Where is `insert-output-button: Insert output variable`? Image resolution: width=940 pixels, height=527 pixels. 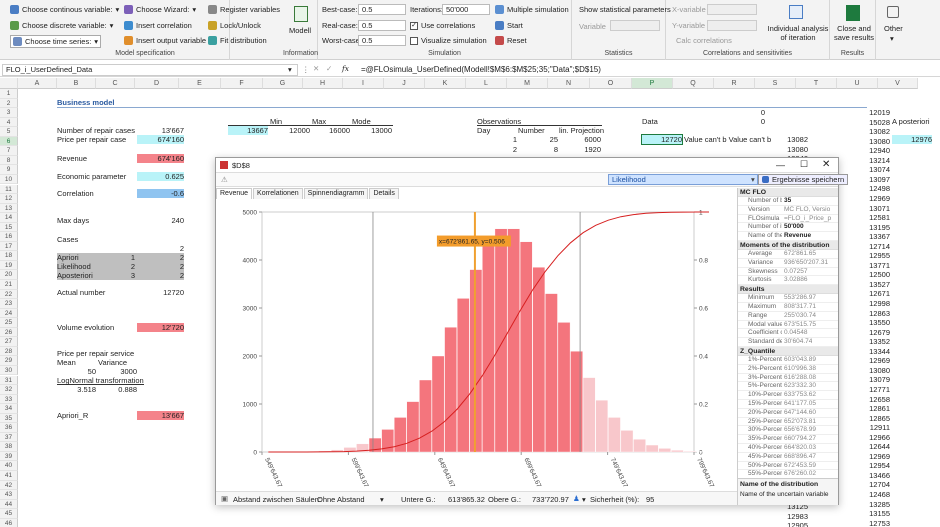 insert-output-button: Insert output variable is located at coordinates (165, 40).